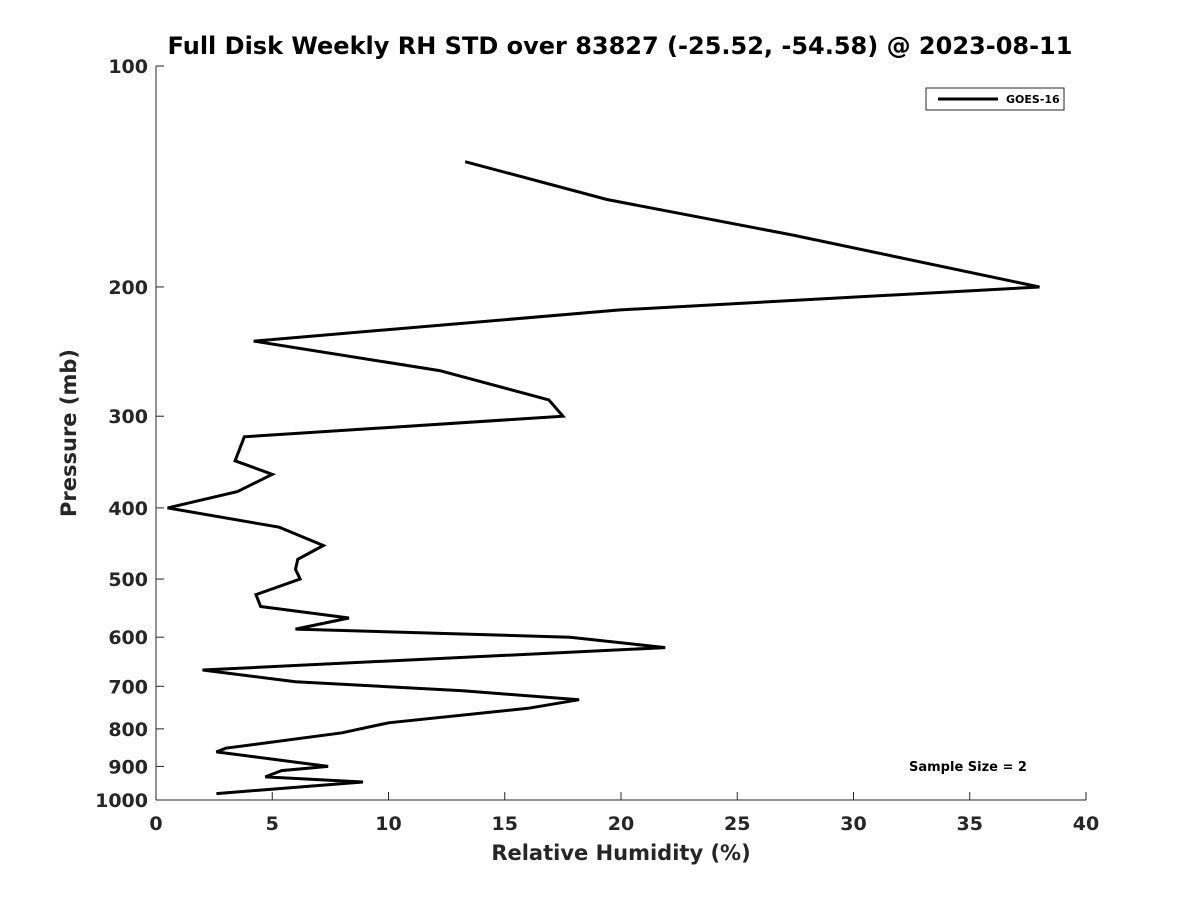 The height and width of the screenshot is (900, 1200). Describe the element at coordinates (128, 67) in the screenshot. I see `y-tick-label: 100` at that location.